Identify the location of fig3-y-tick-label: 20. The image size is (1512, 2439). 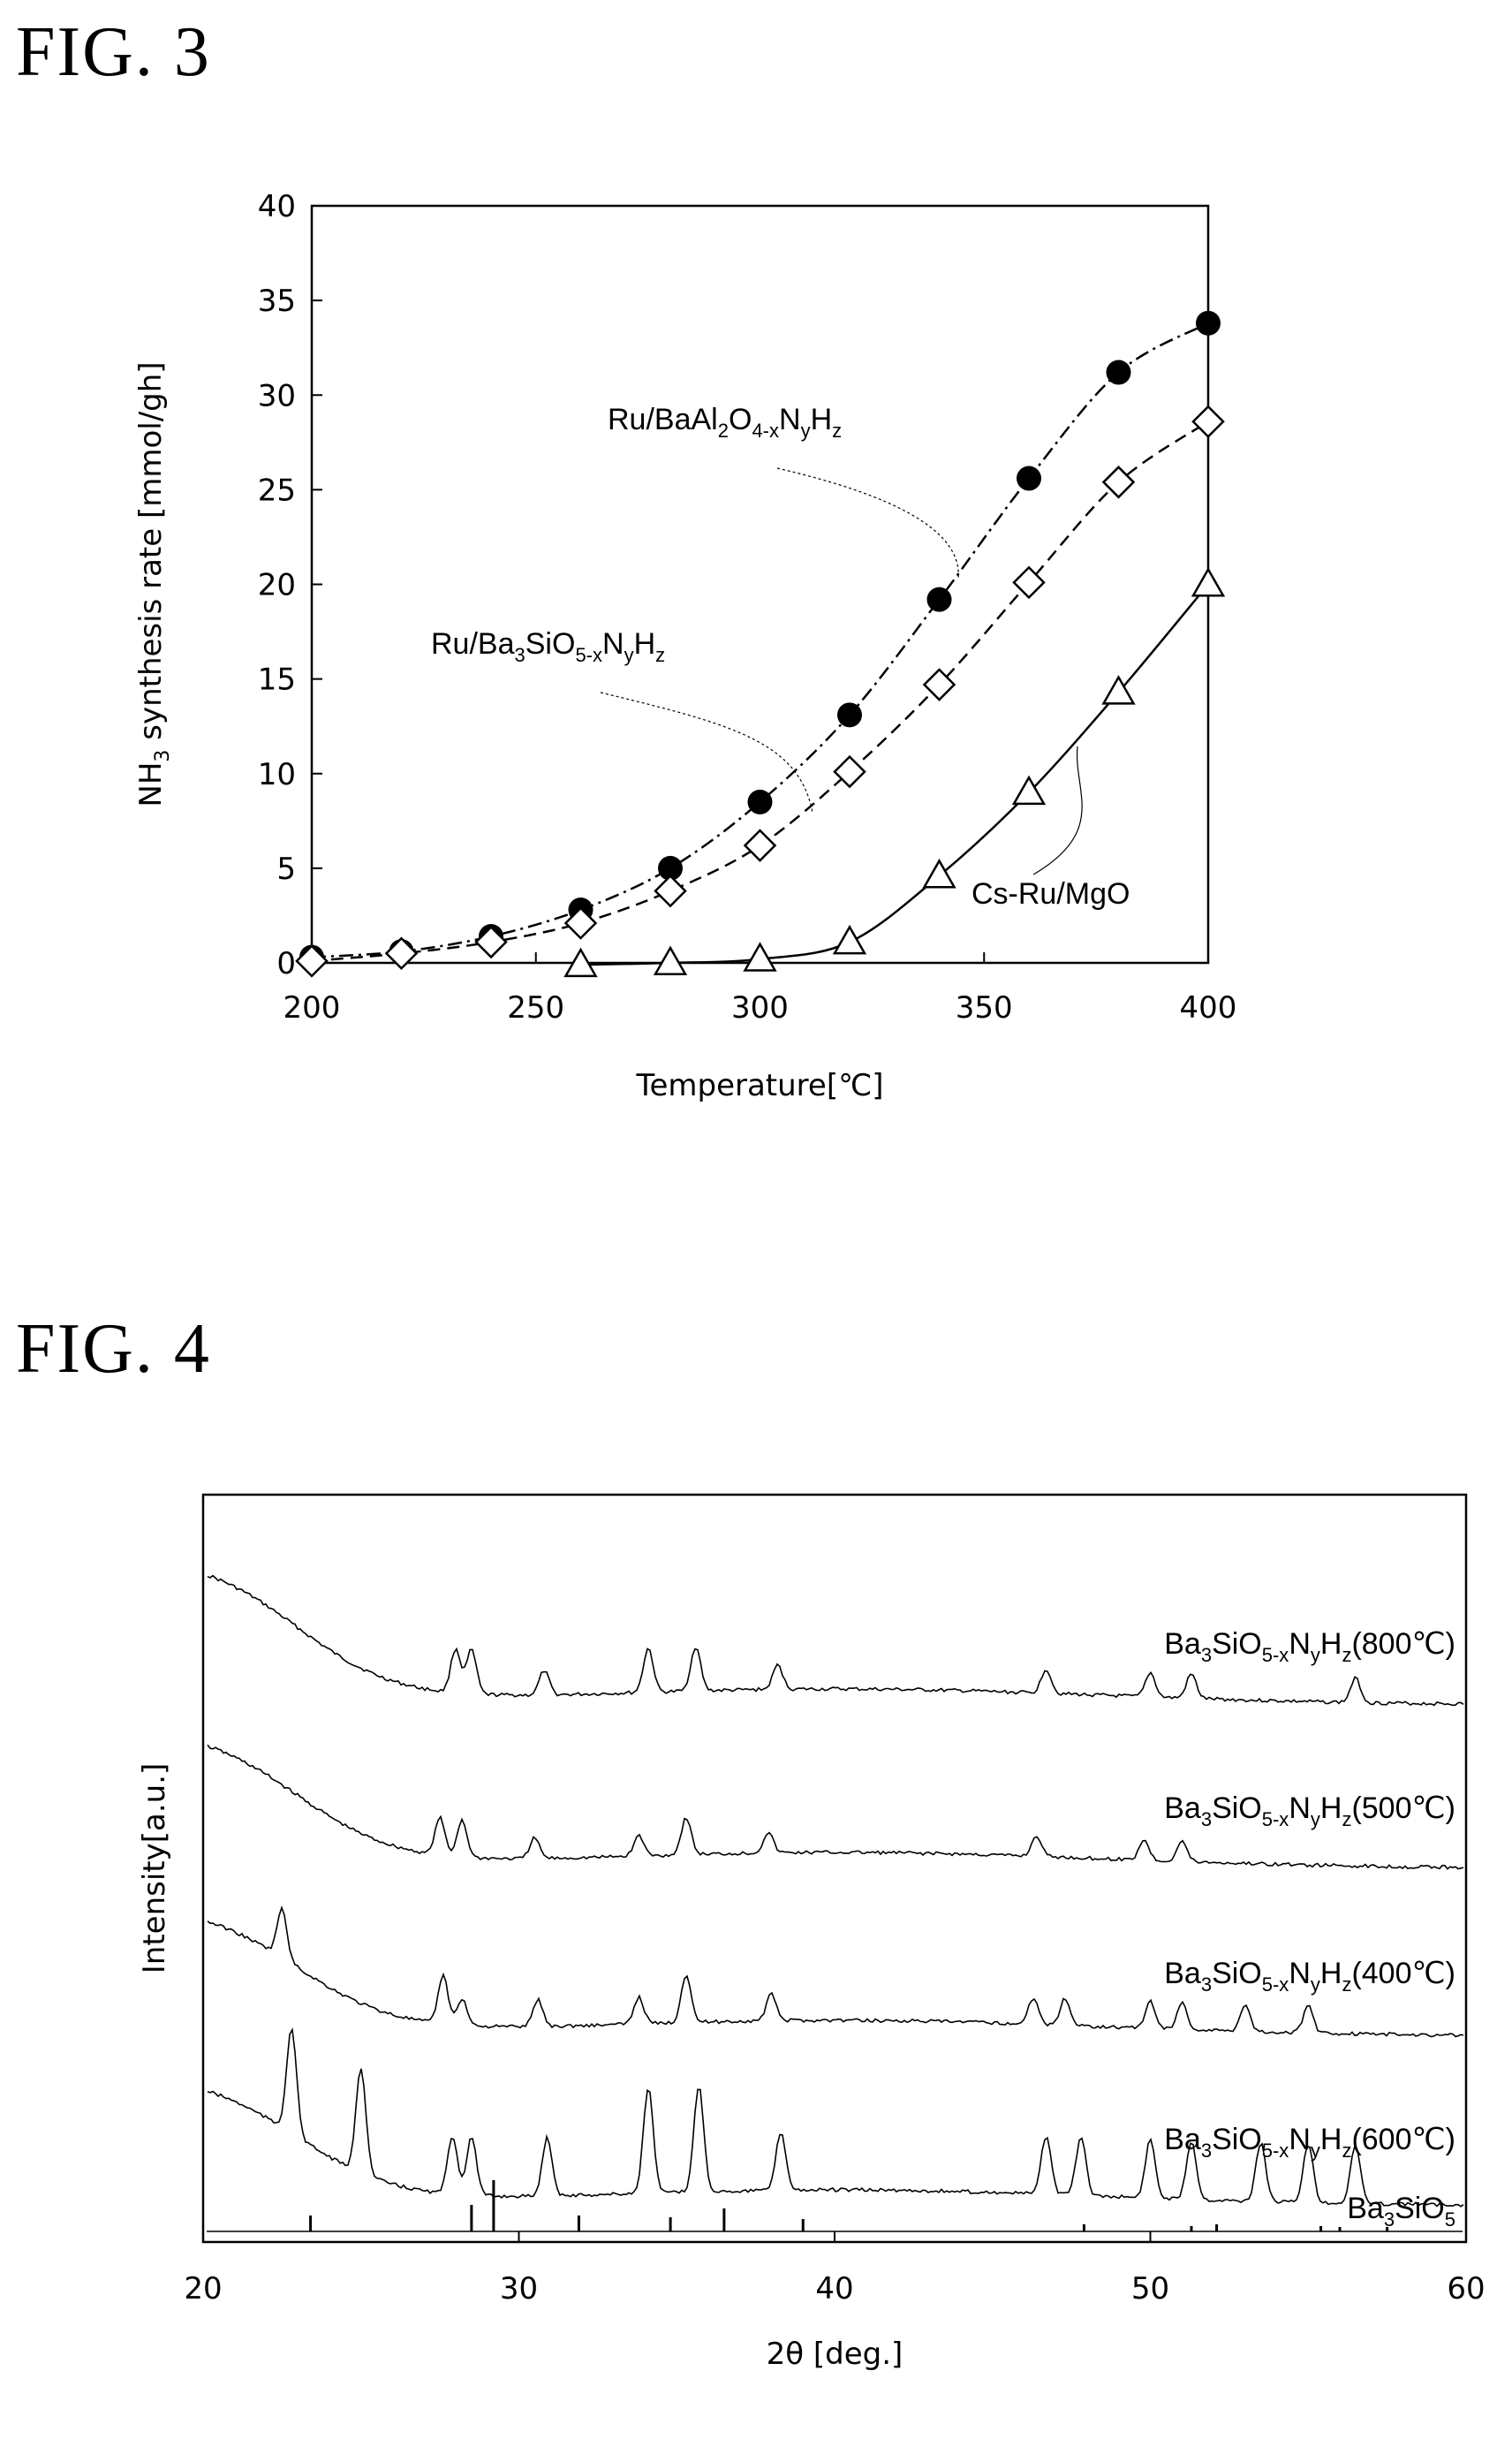
(277, 585).